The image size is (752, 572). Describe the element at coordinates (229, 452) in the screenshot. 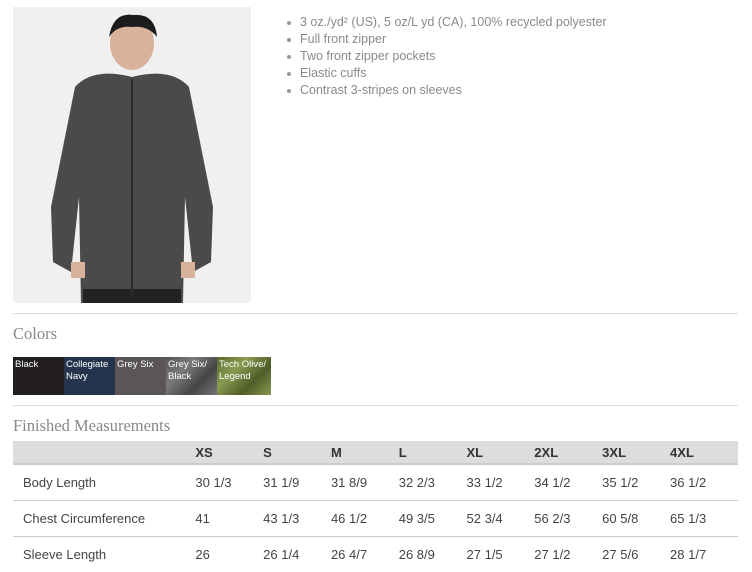

I see `size-header: XS` at that location.